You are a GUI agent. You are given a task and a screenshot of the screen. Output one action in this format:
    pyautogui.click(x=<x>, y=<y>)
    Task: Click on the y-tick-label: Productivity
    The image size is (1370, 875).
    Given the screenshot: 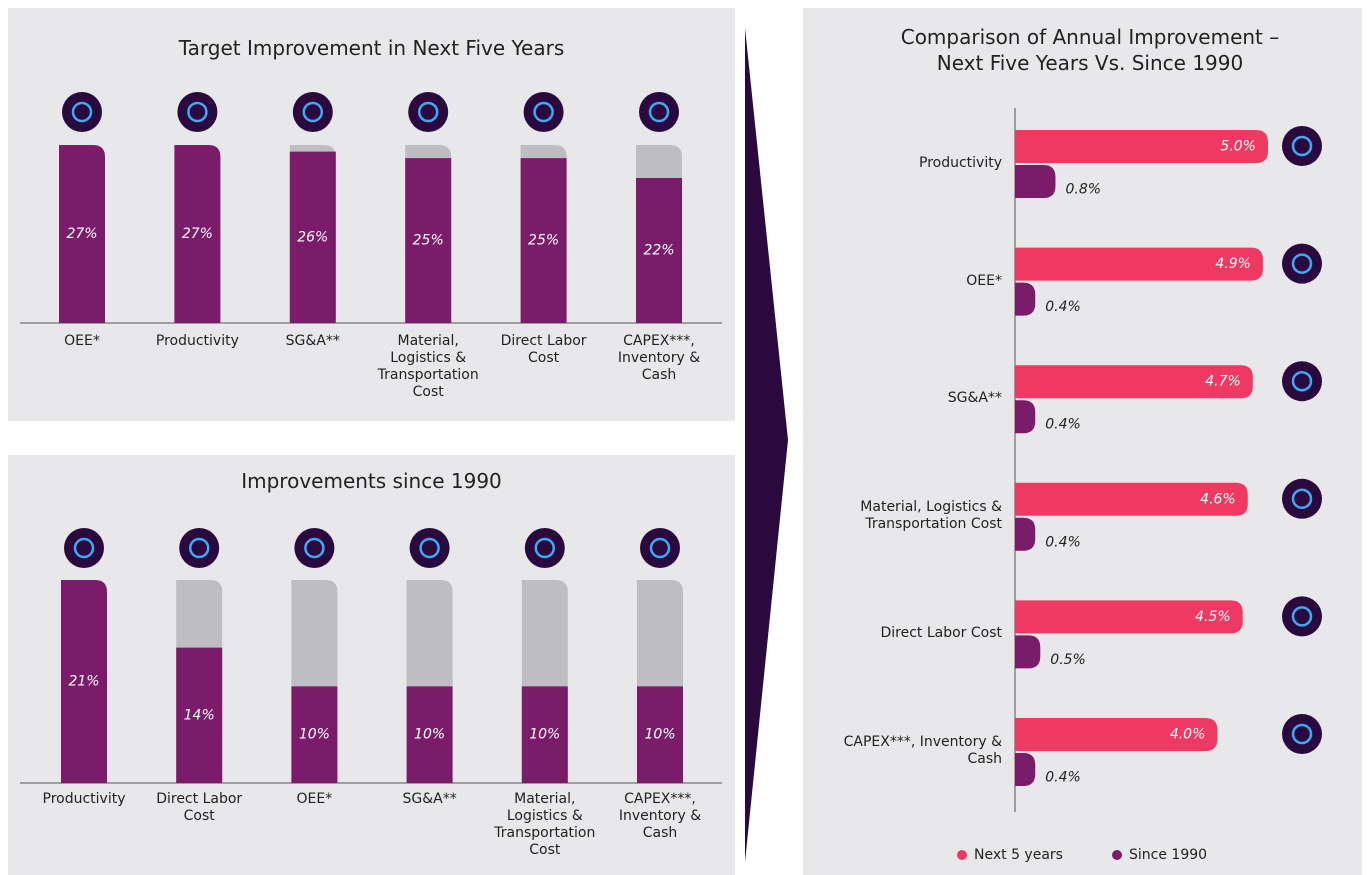 What is the action you would take?
    pyautogui.click(x=960, y=163)
    